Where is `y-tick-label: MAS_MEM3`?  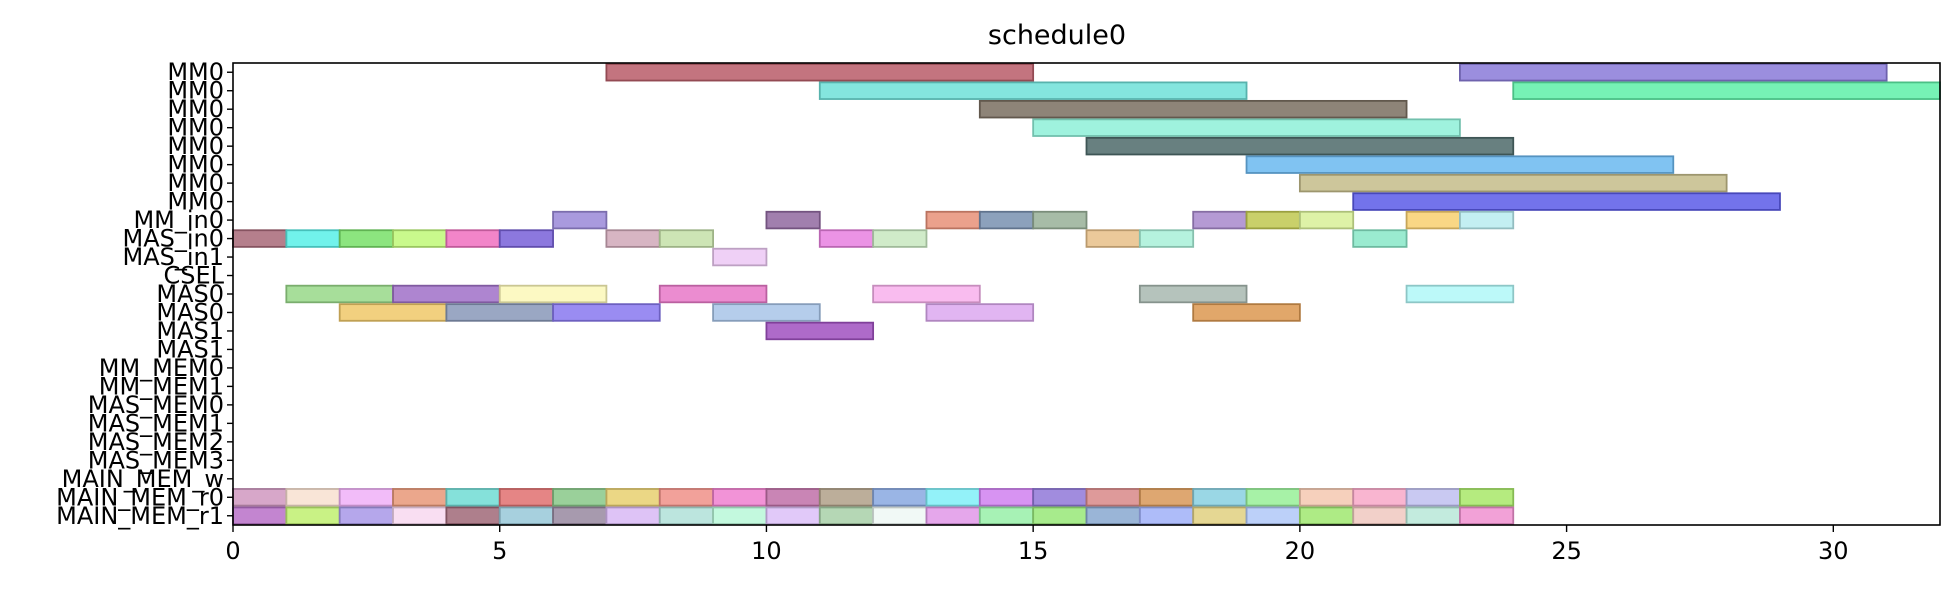 y-tick-label: MAS_MEM3 is located at coordinates (156, 460).